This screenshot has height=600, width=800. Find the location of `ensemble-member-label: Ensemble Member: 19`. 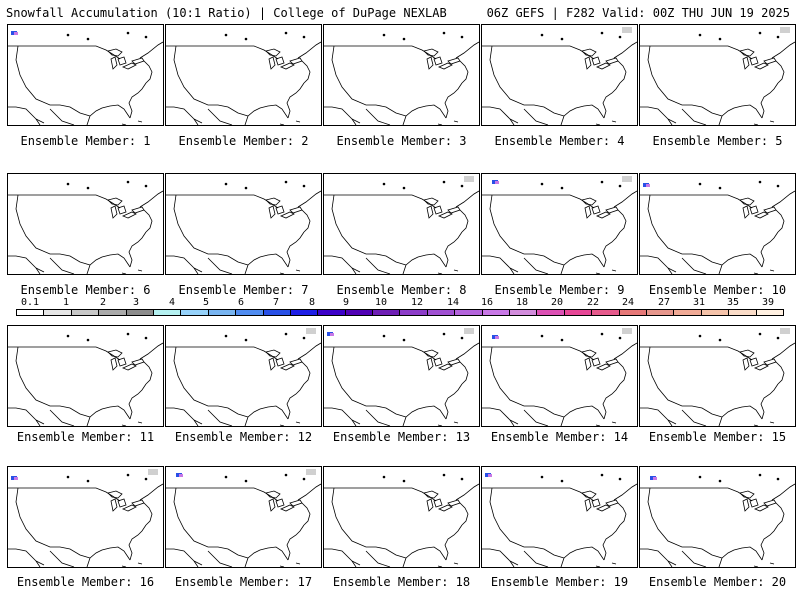

ensemble-member-label: Ensemble Member: 19 is located at coordinates (559, 582).